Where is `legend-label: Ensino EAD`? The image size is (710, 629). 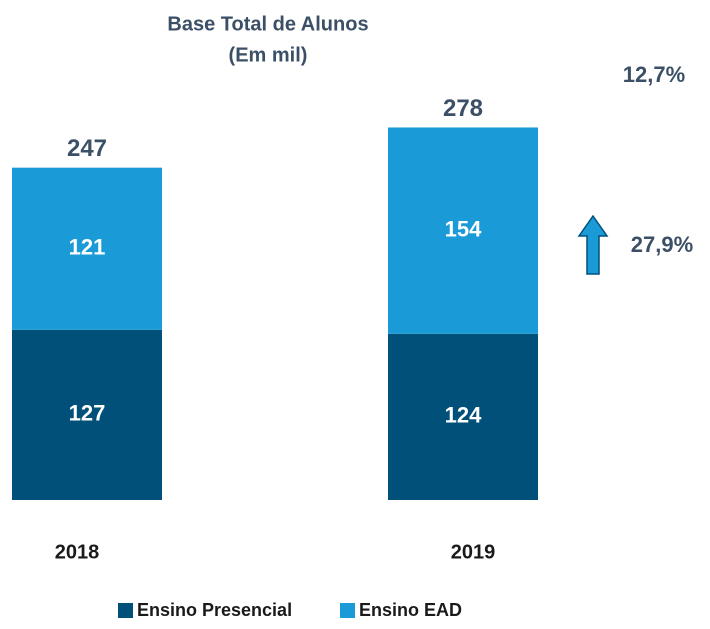 legend-label: Ensino EAD is located at coordinates (410, 610).